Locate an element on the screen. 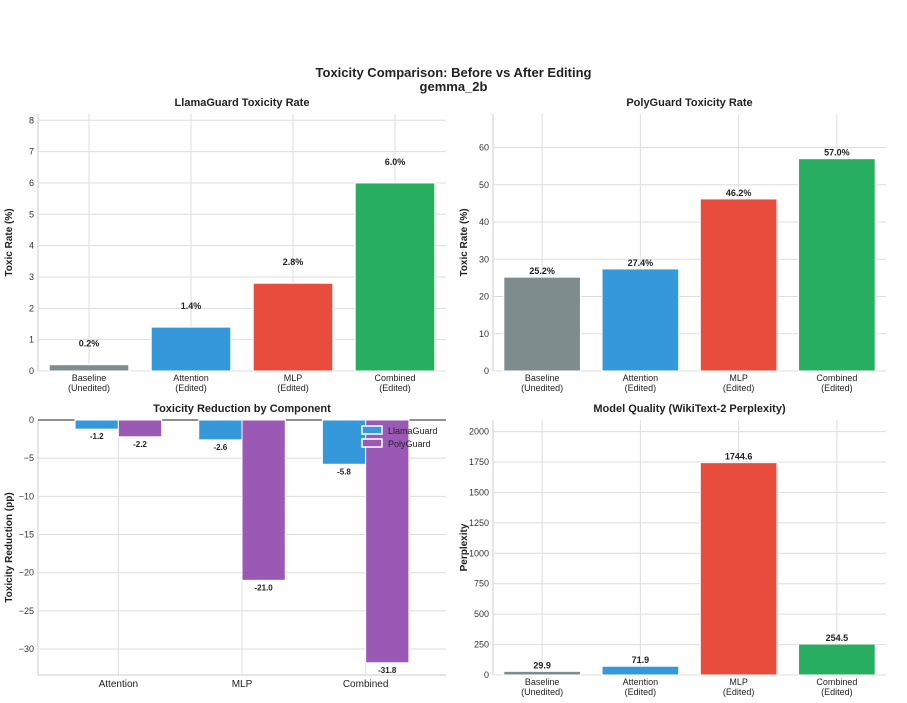 This screenshot has width=907, height=703. legend-swatch-polyguard is located at coordinates (372, 443).